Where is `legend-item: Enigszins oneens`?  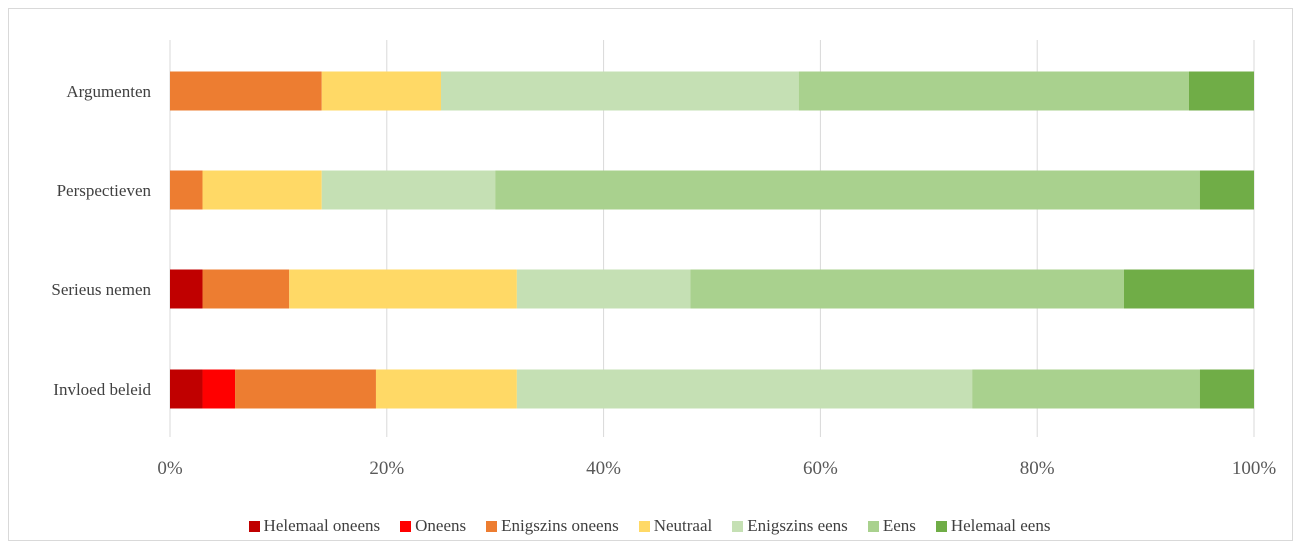 legend-item: Enigszins oneens is located at coordinates (552, 526).